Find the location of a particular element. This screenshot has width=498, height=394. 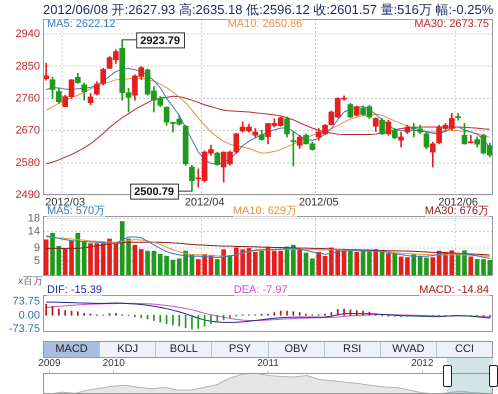

y-tick-label: 2670 is located at coordinates (28, 130).